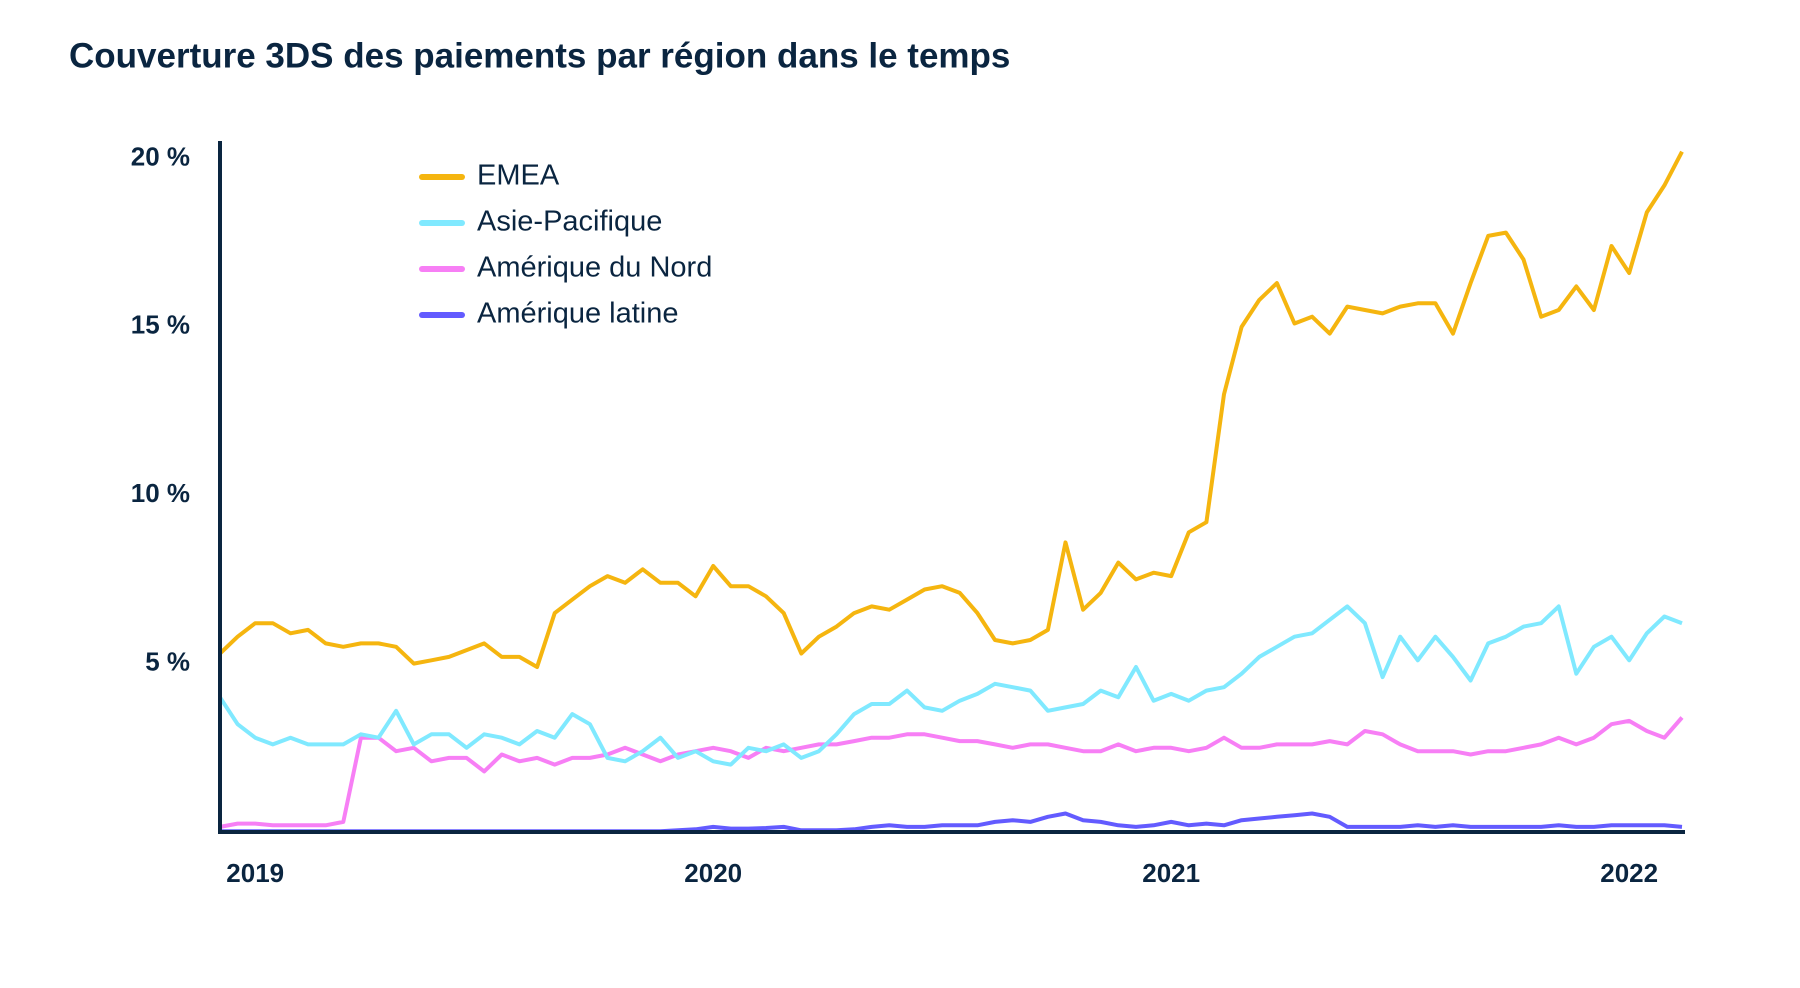 Image resolution: width=1800 pixels, height=988 pixels. I want to click on x-tick-label: 2020, so click(713, 873).